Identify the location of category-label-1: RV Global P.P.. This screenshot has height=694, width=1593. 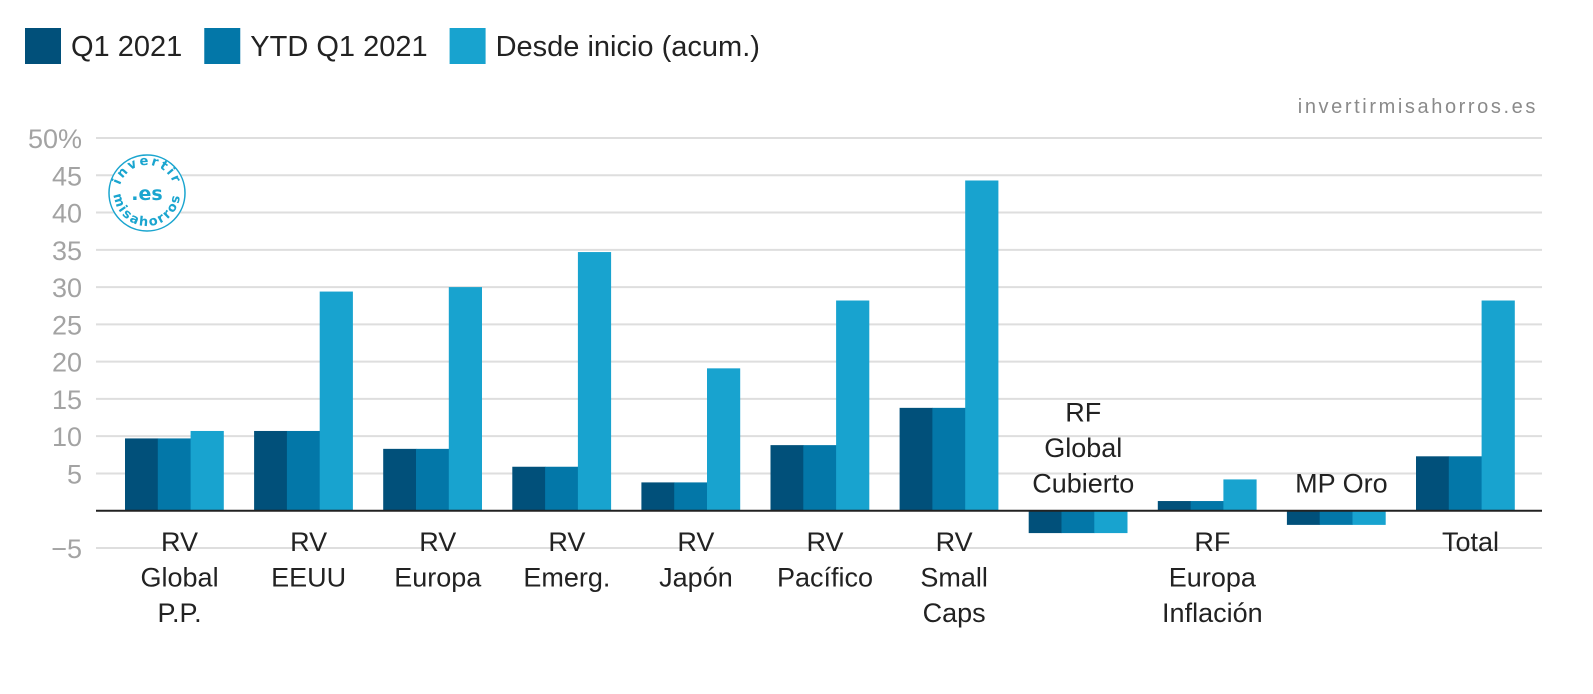
(180, 577).